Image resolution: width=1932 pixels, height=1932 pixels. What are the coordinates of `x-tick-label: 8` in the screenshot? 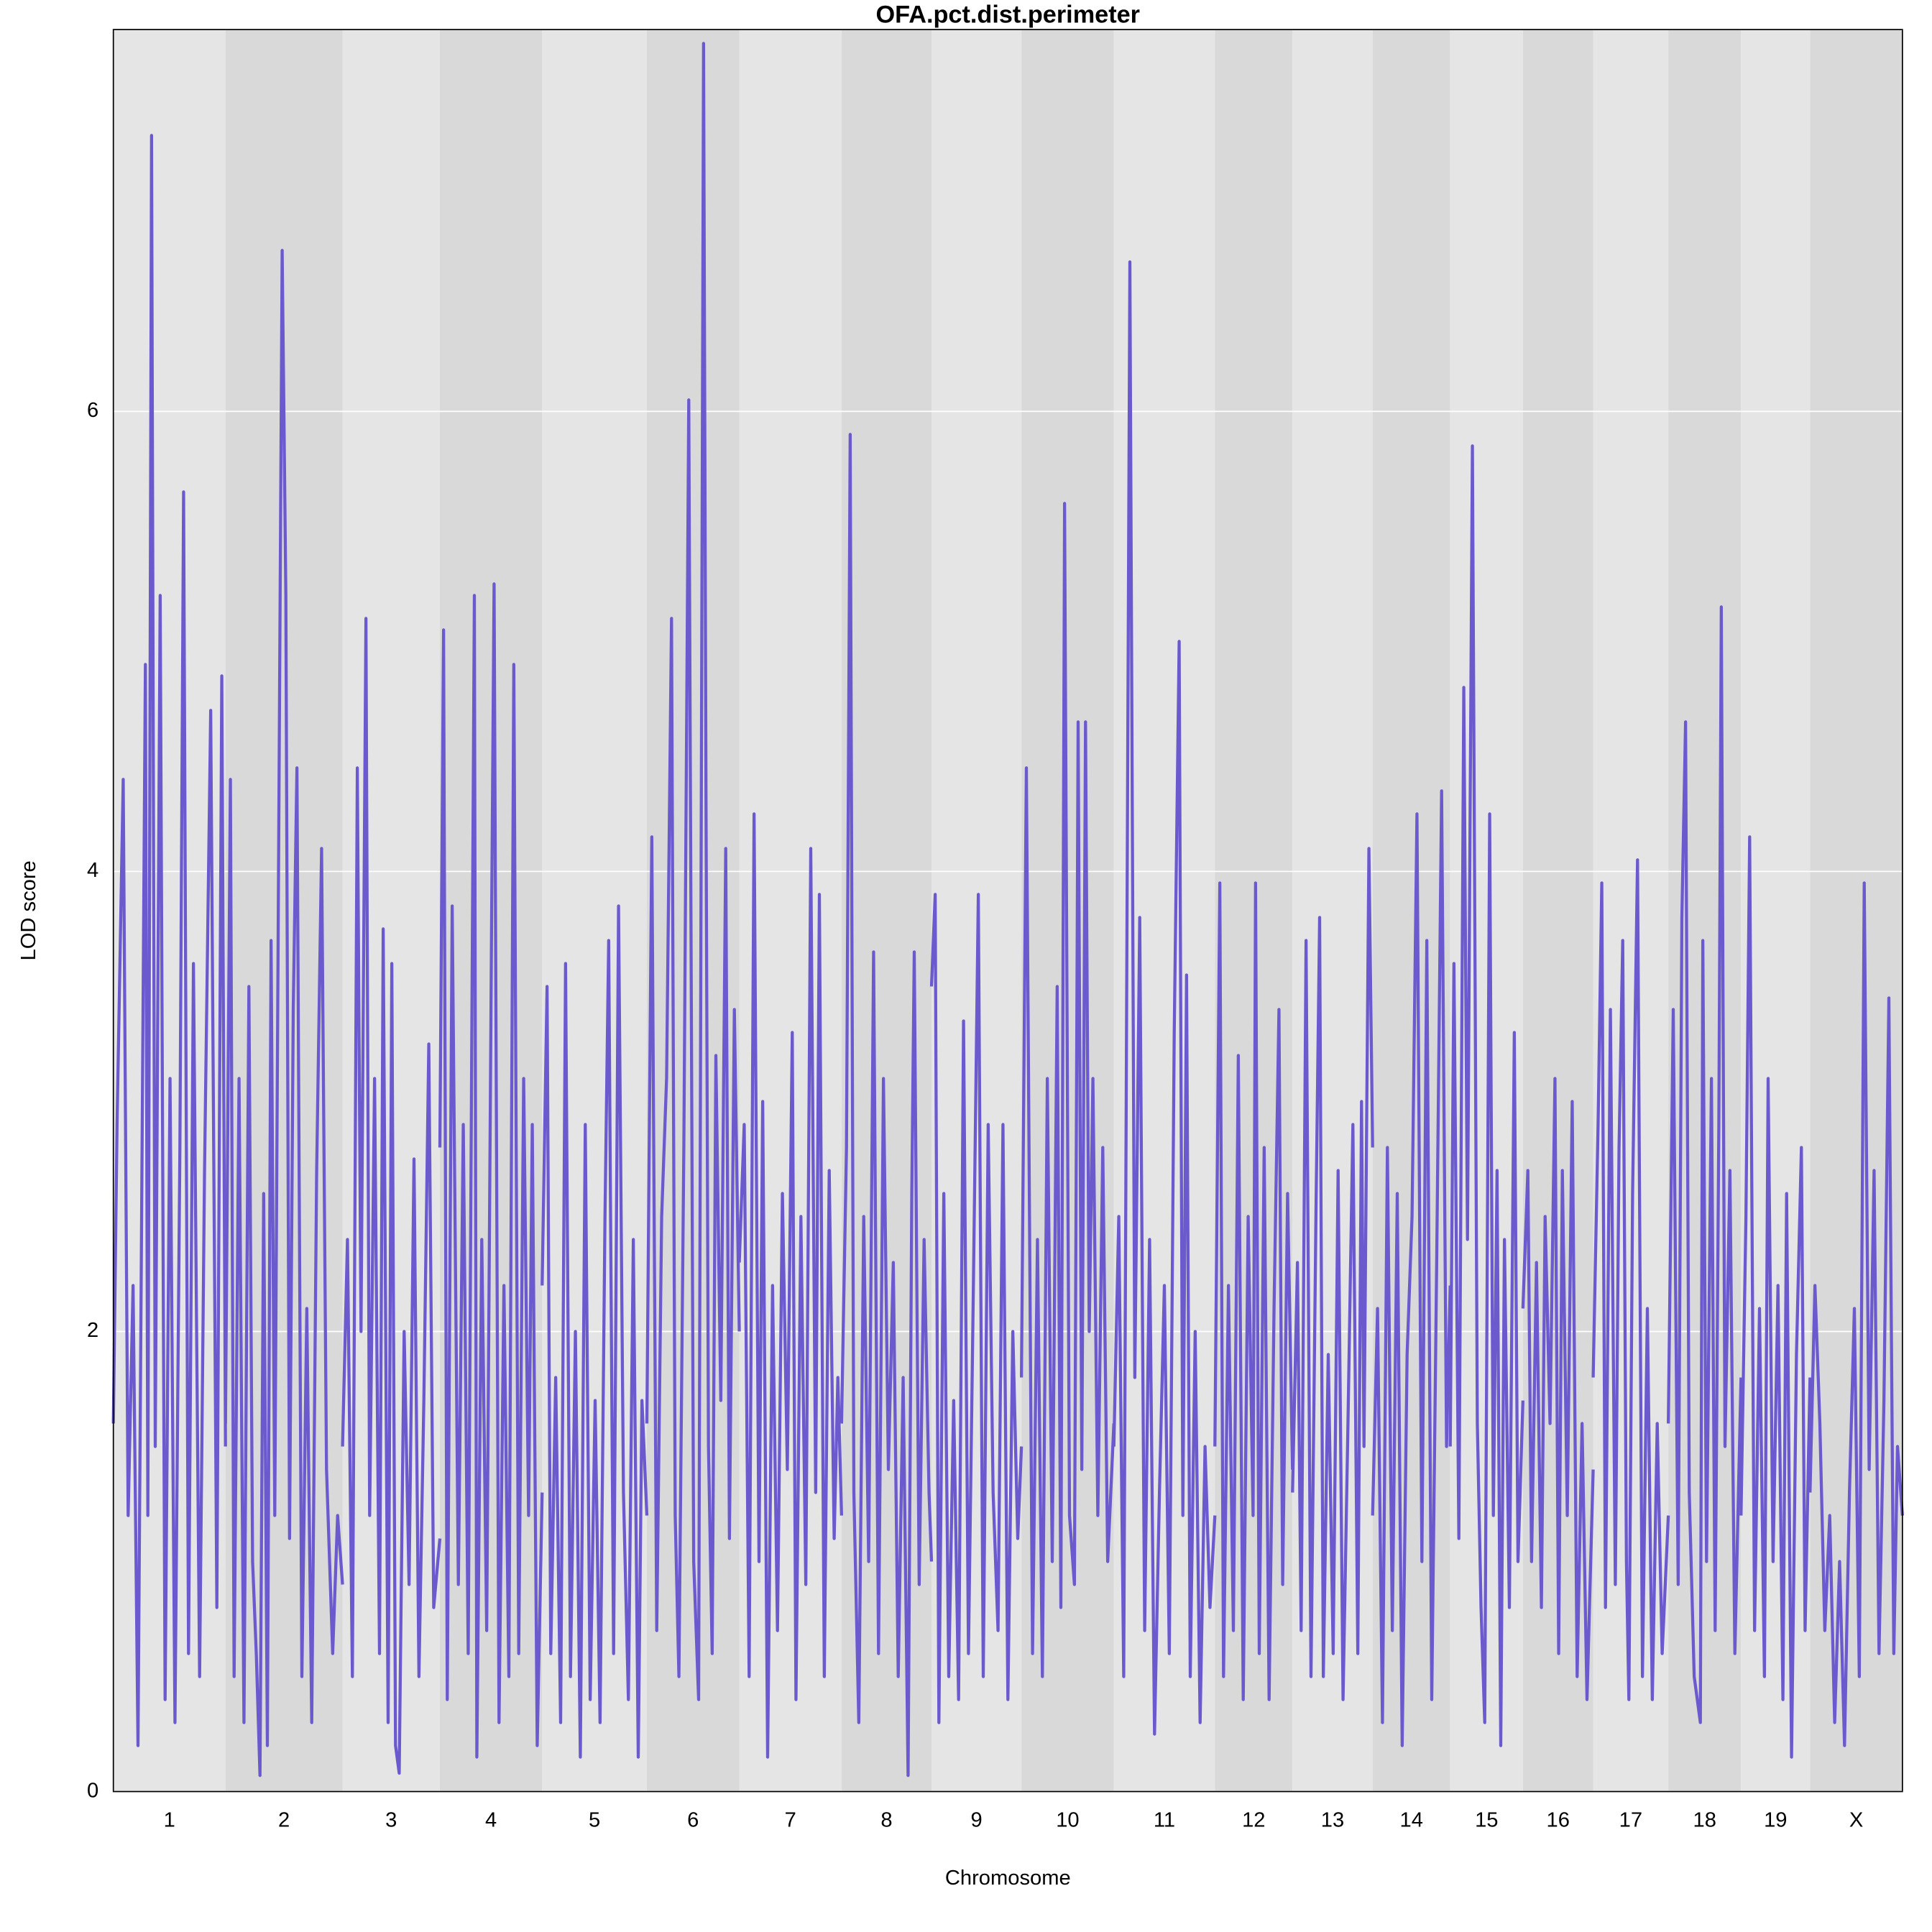 It's located at (886, 1819).